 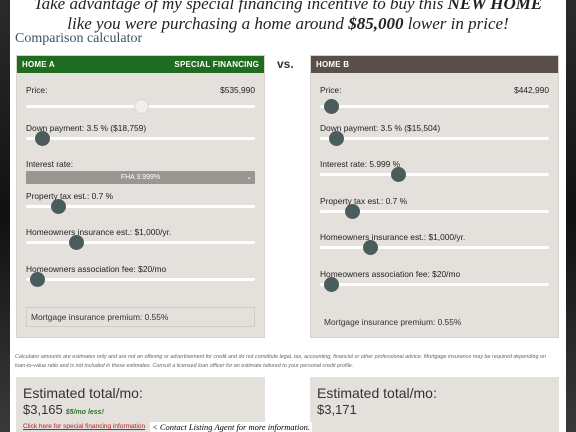 I want to click on down-payment-slider: Down payment: 3.5 % ($18,759), so click(x=140, y=138).